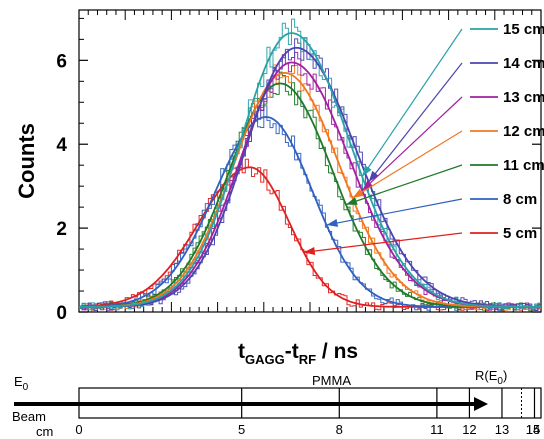  Describe the element at coordinates (307, 359) in the screenshot. I see `x-axis-title-sub-rf: RF` at that location.